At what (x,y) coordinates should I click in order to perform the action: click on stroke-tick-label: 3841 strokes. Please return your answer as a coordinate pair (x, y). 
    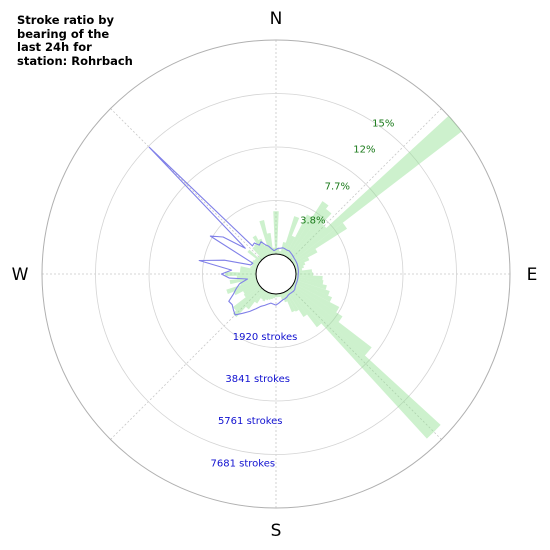
    Looking at the image, I should click on (257, 379).